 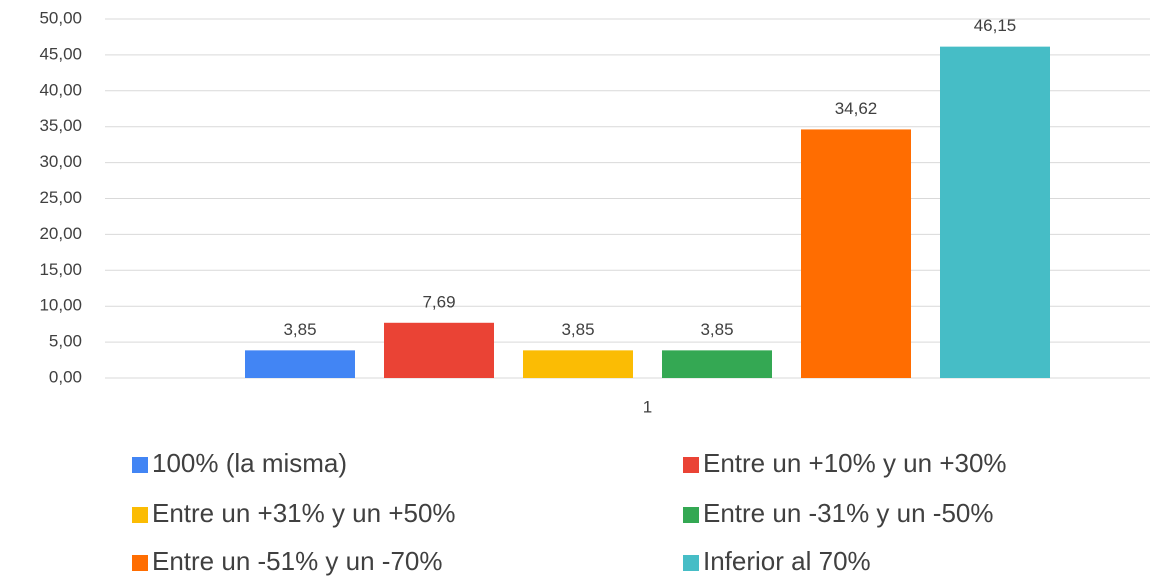 What do you see at coordinates (856, 108) in the screenshot?
I see `data-label: 34,62` at bounding box center [856, 108].